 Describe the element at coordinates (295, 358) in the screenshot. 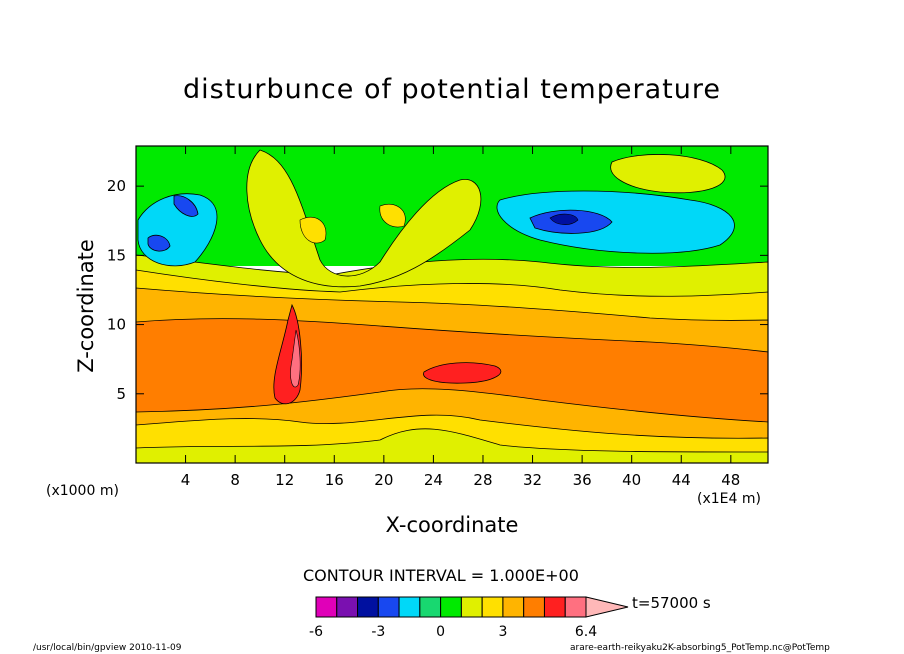

I see `convective-core-inner` at that location.